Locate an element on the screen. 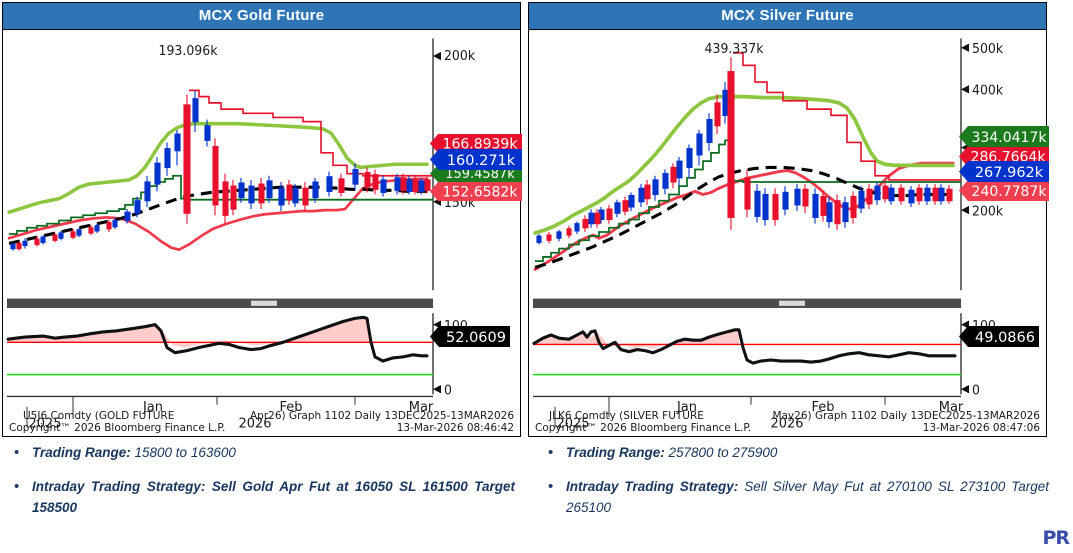 This screenshot has height=553, width=1073. rsi-overbought-fill is located at coordinates (188, 333).